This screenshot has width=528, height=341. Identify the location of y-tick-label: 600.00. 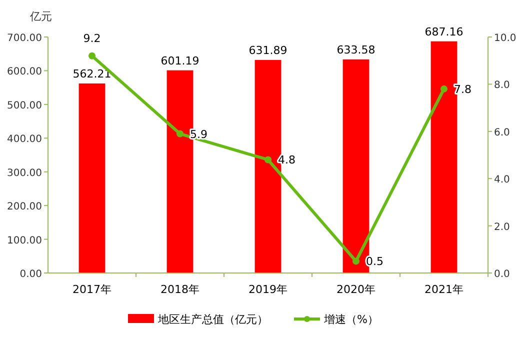
(24, 72).